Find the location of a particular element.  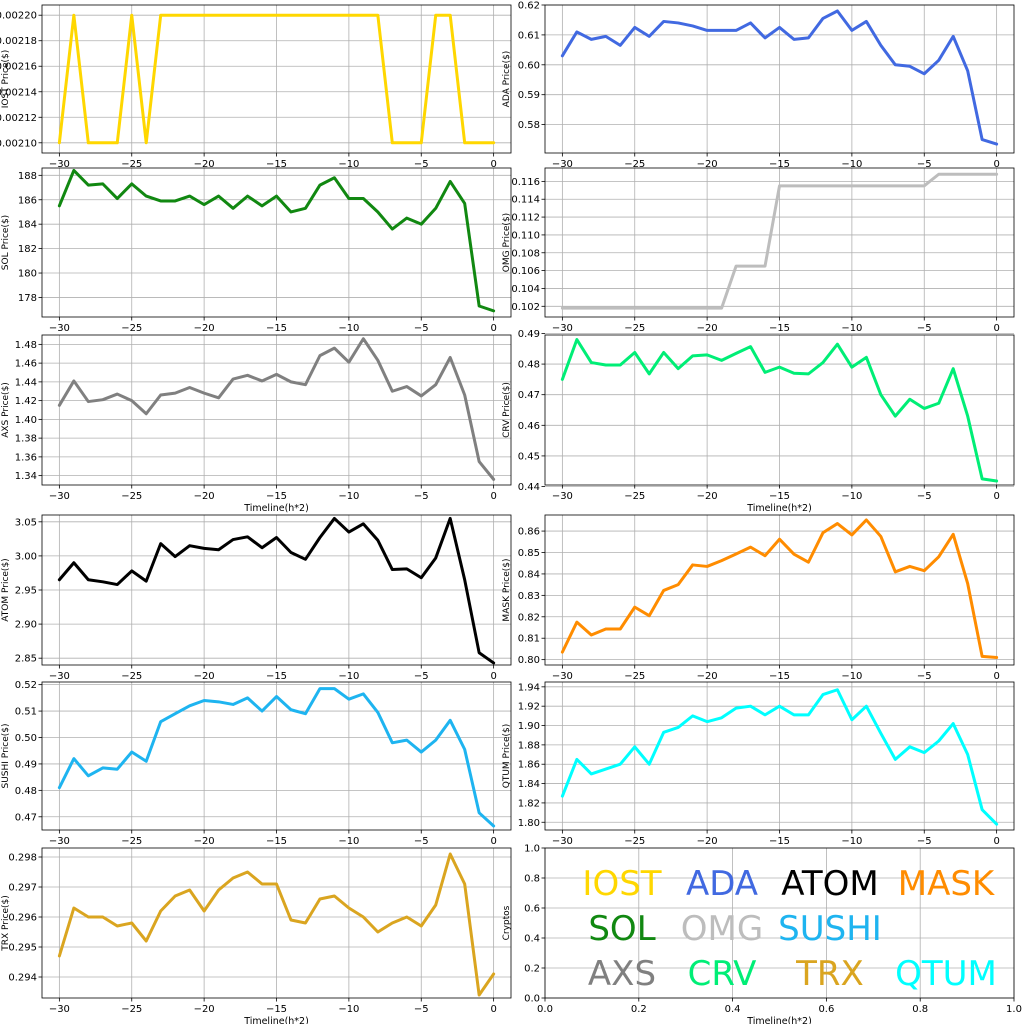

y-tick-label: 1.40 is located at coordinates (26, 420).